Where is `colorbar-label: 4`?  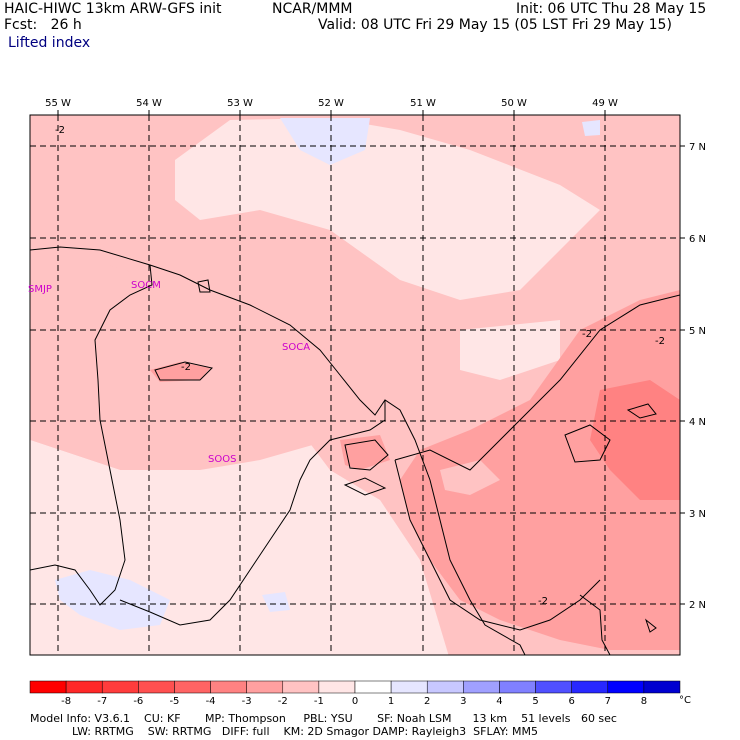 colorbar-label: 4 is located at coordinates (499, 701).